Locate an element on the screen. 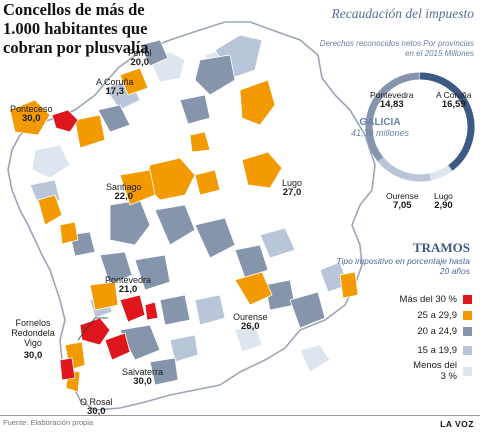  place-o-rosal: O Rosal 30,0 is located at coordinates (96, 407).